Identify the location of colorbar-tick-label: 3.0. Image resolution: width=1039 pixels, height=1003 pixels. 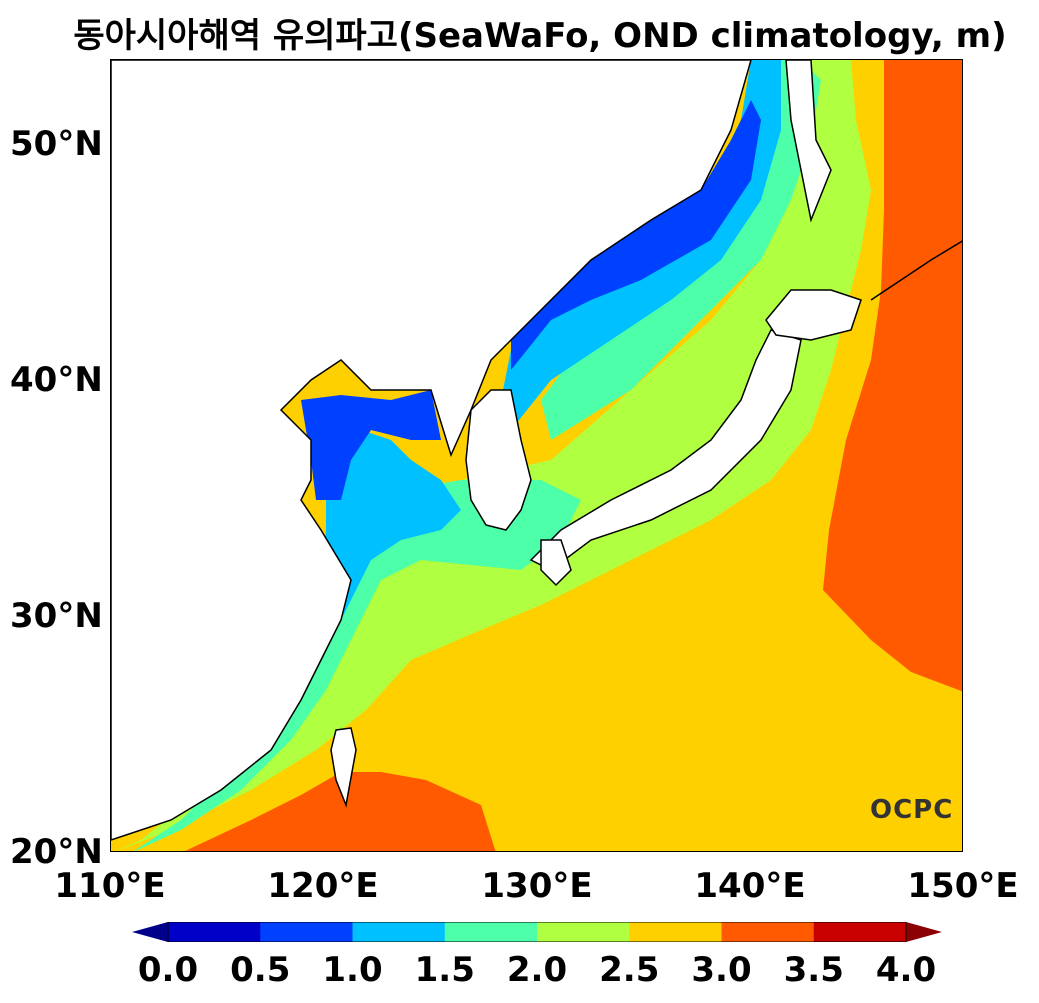
(721, 970).